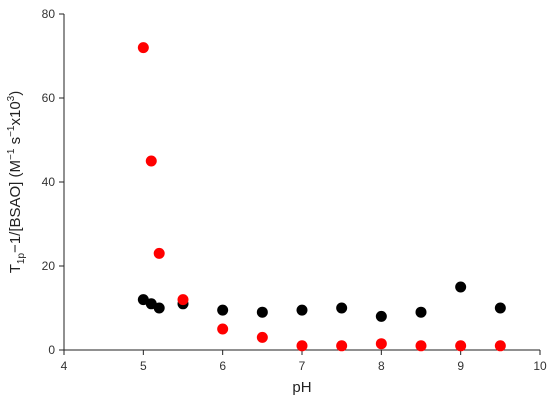 The image size is (550, 407). Describe the element at coordinates (143, 366) in the screenshot. I see `x-tick-label: 5` at that location.